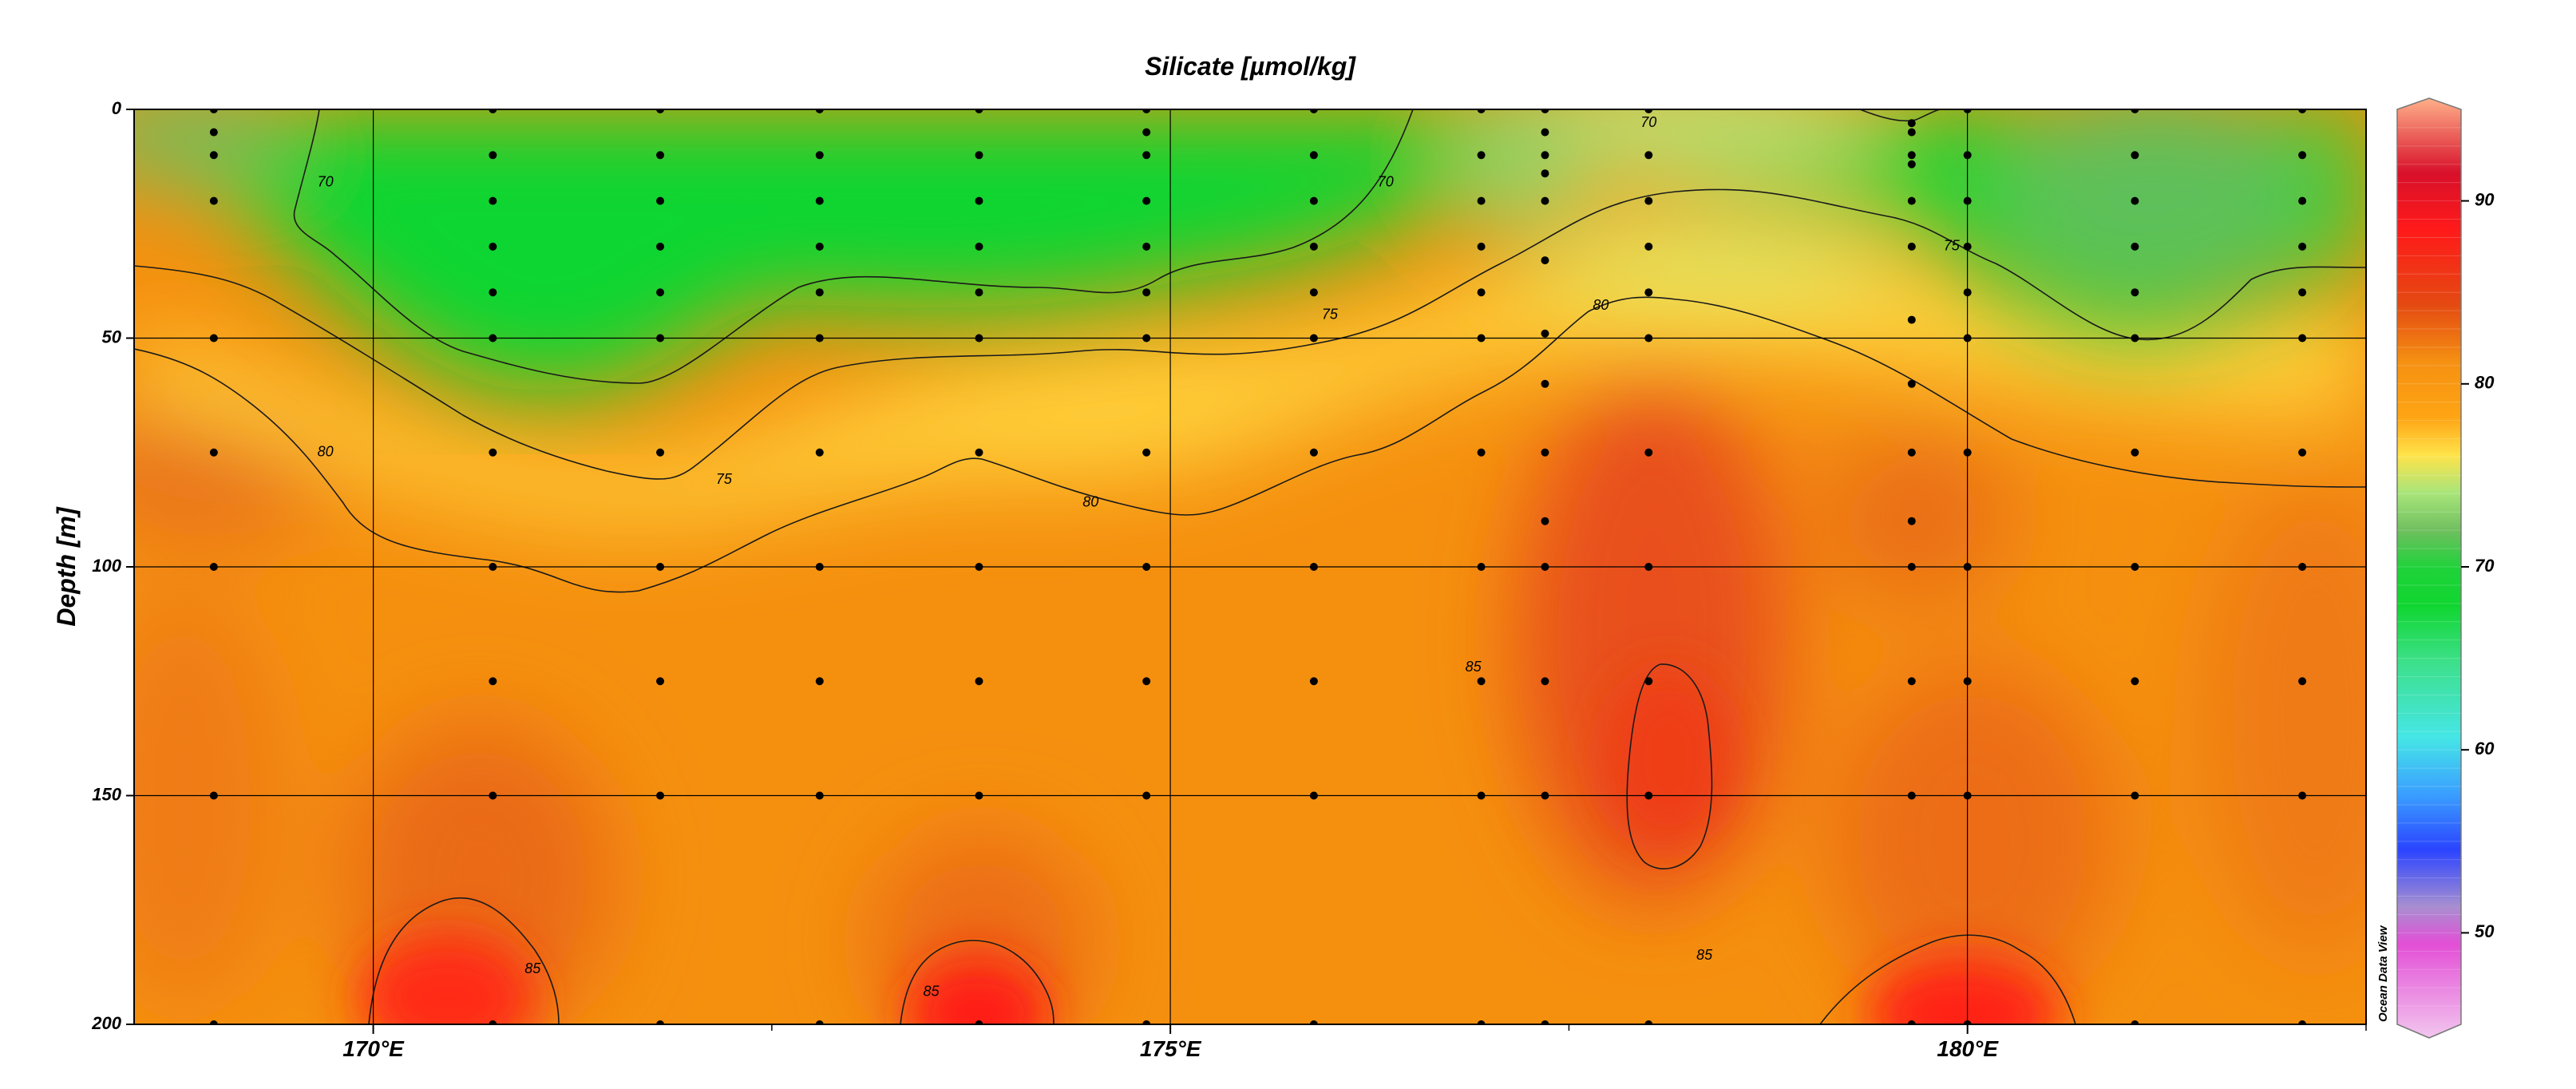  What do you see at coordinates (1968, 1048) in the screenshot?
I see `x-tick-label: 180°E` at bounding box center [1968, 1048].